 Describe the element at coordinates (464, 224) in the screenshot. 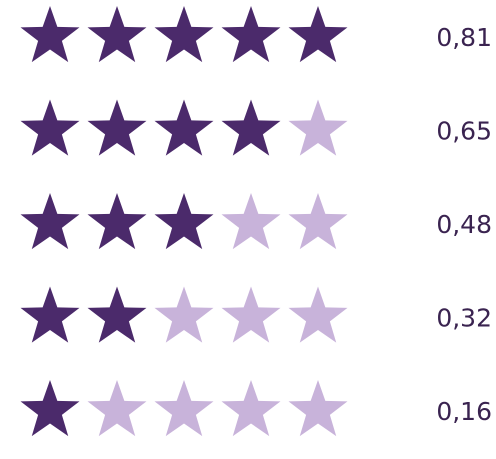

I see `rating-label: 0,48` at that location.